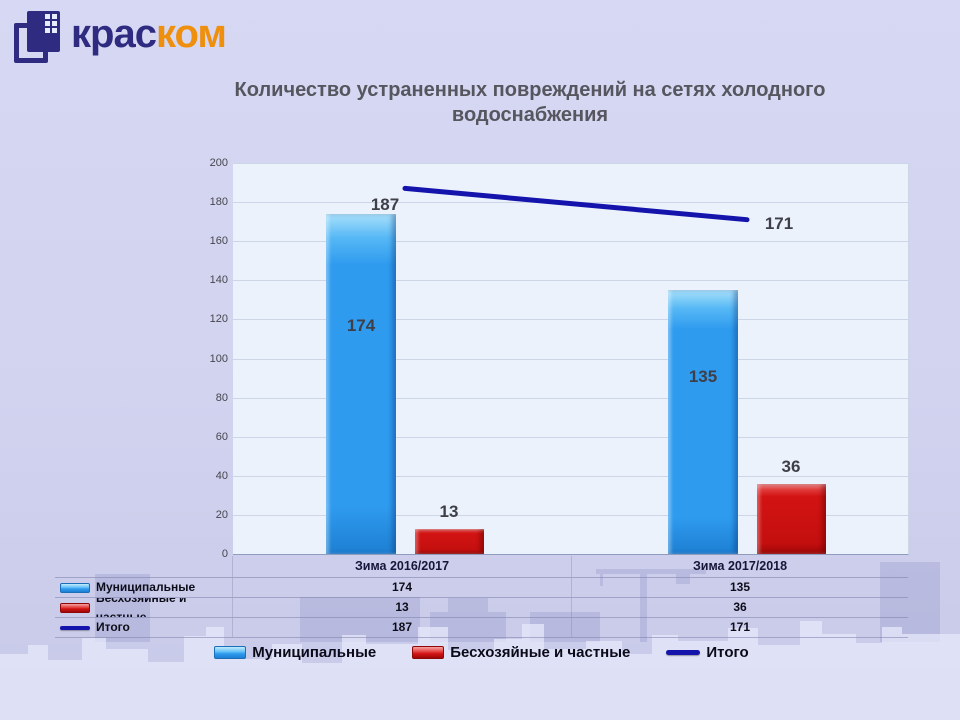 Image resolution: width=960 pixels, height=720 pixels. What do you see at coordinates (449, 511) in the screenshot?
I see `bar-value-label: 13` at bounding box center [449, 511].